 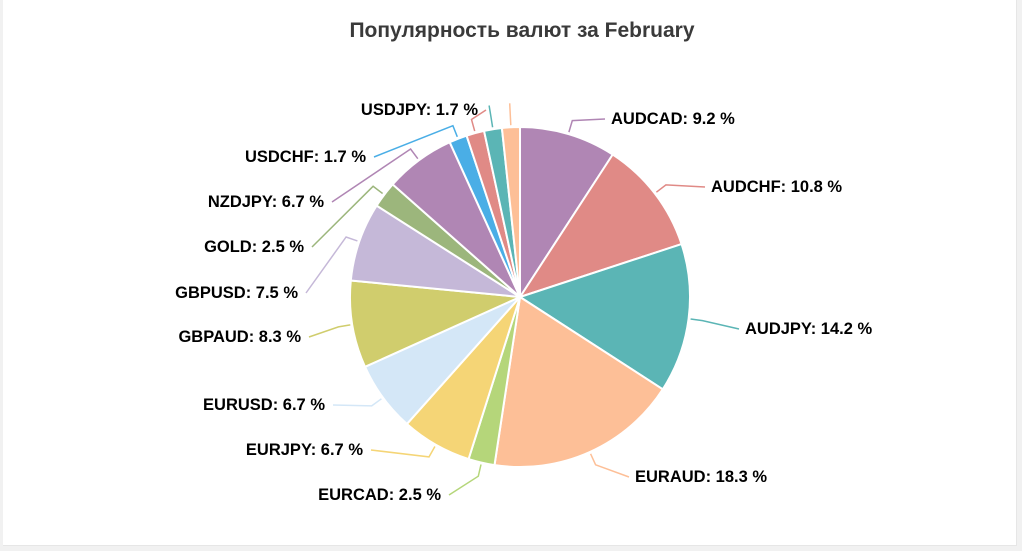 I want to click on slice-label-usdchf: USDCHF: 1.7 %, so click(x=305, y=157).